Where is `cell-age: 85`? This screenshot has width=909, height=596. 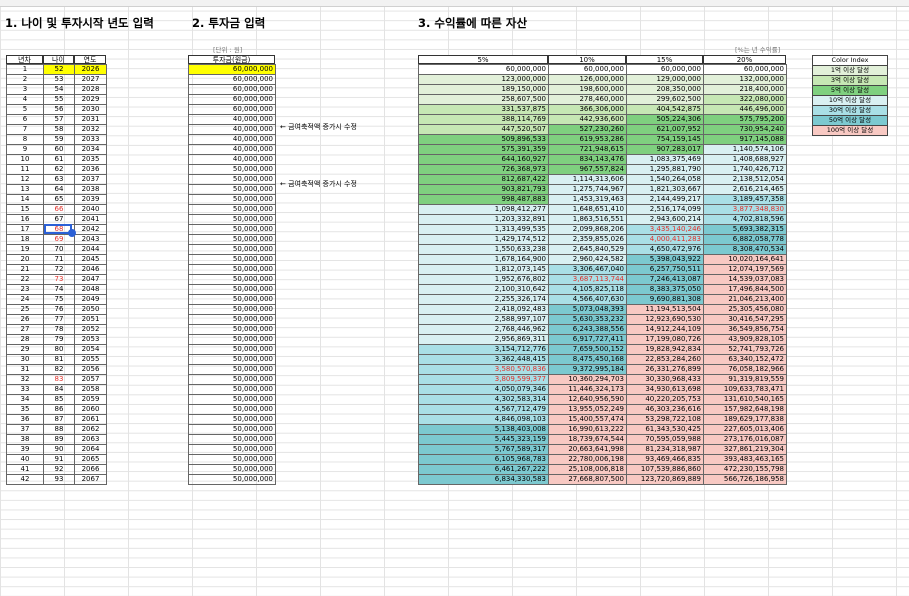 cell-age: 85 is located at coordinates (59, 399).